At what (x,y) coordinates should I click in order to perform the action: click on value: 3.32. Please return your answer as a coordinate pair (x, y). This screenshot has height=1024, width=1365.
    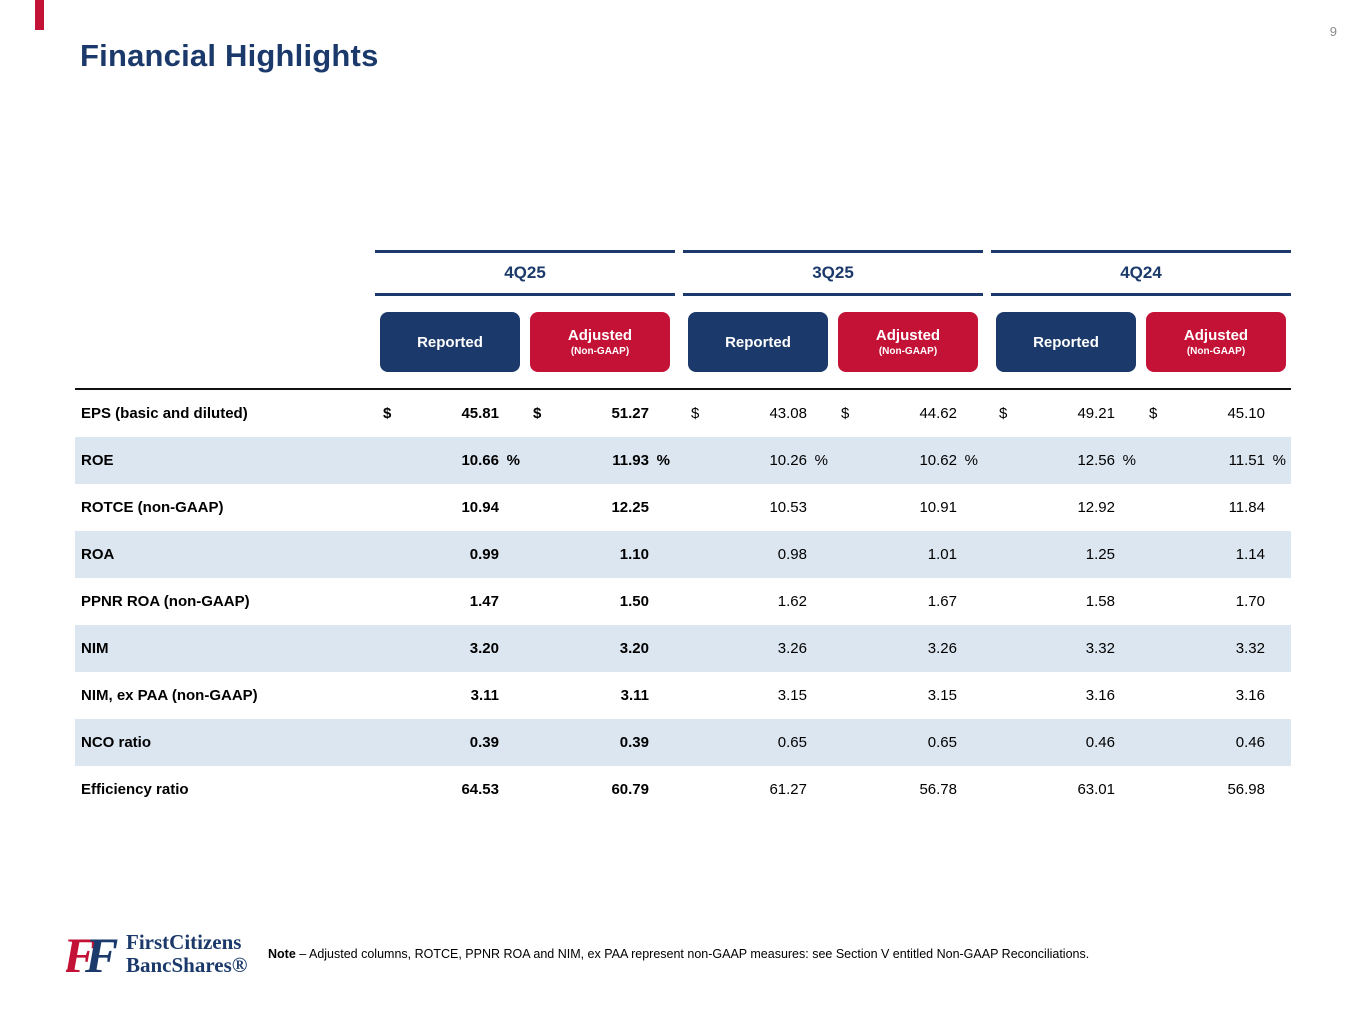
    Looking at the image, I should click on (1250, 648).